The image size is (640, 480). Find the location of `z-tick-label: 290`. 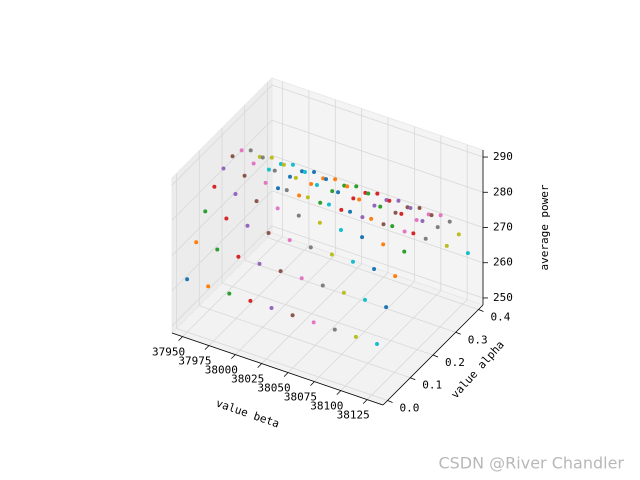

z-tick-label: 290 is located at coordinates (503, 156).